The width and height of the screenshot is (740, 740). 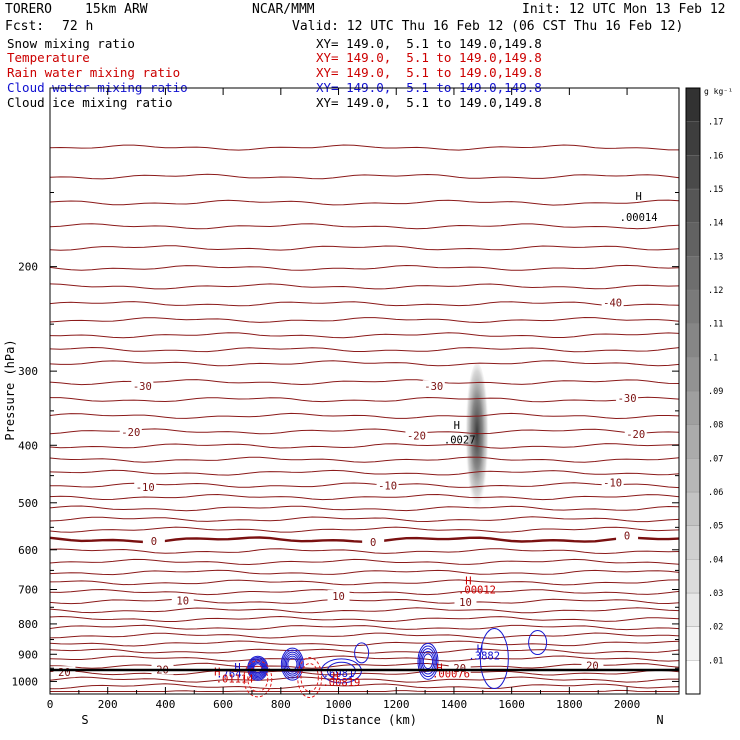 What do you see at coordinates (281, 704) in the screenshot?
I see `x-tick-label: 800` at bounding box center [281, 704].